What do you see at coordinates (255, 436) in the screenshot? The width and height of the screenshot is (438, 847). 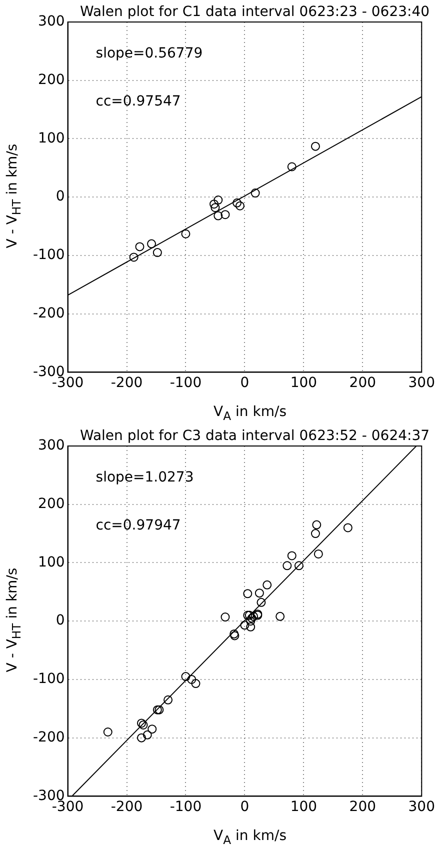 I see `chart-title: Walen plot for C3 data interval 0623:52 - 0624:37` at bounding box center [255, 436].